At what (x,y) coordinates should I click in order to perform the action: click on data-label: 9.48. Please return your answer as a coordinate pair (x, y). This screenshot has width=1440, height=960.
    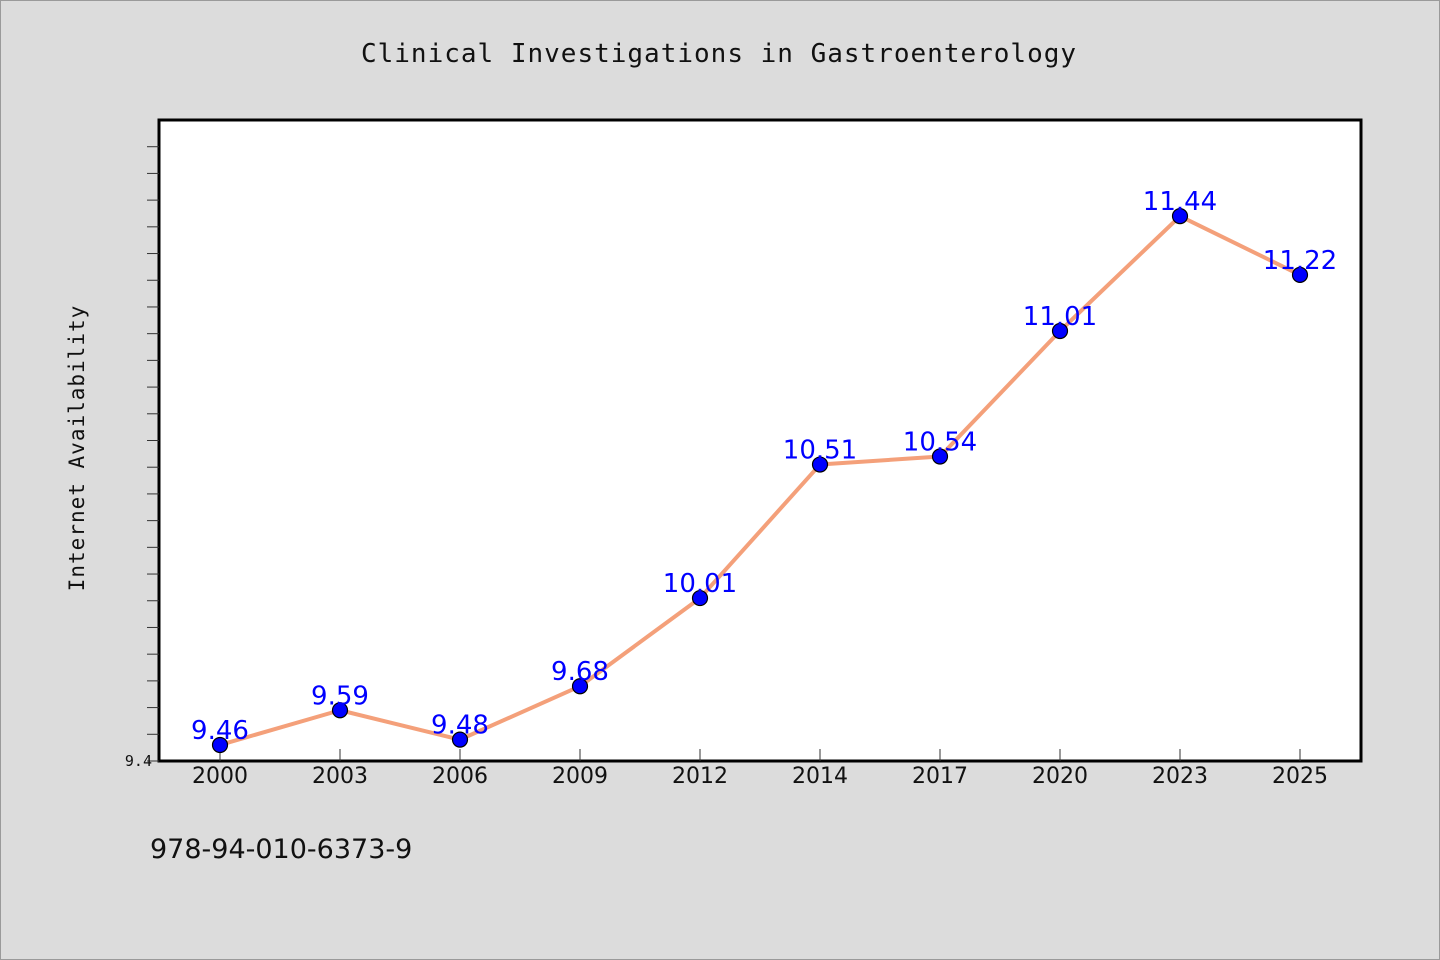
    Looking at the image, I should click on (460, 726).